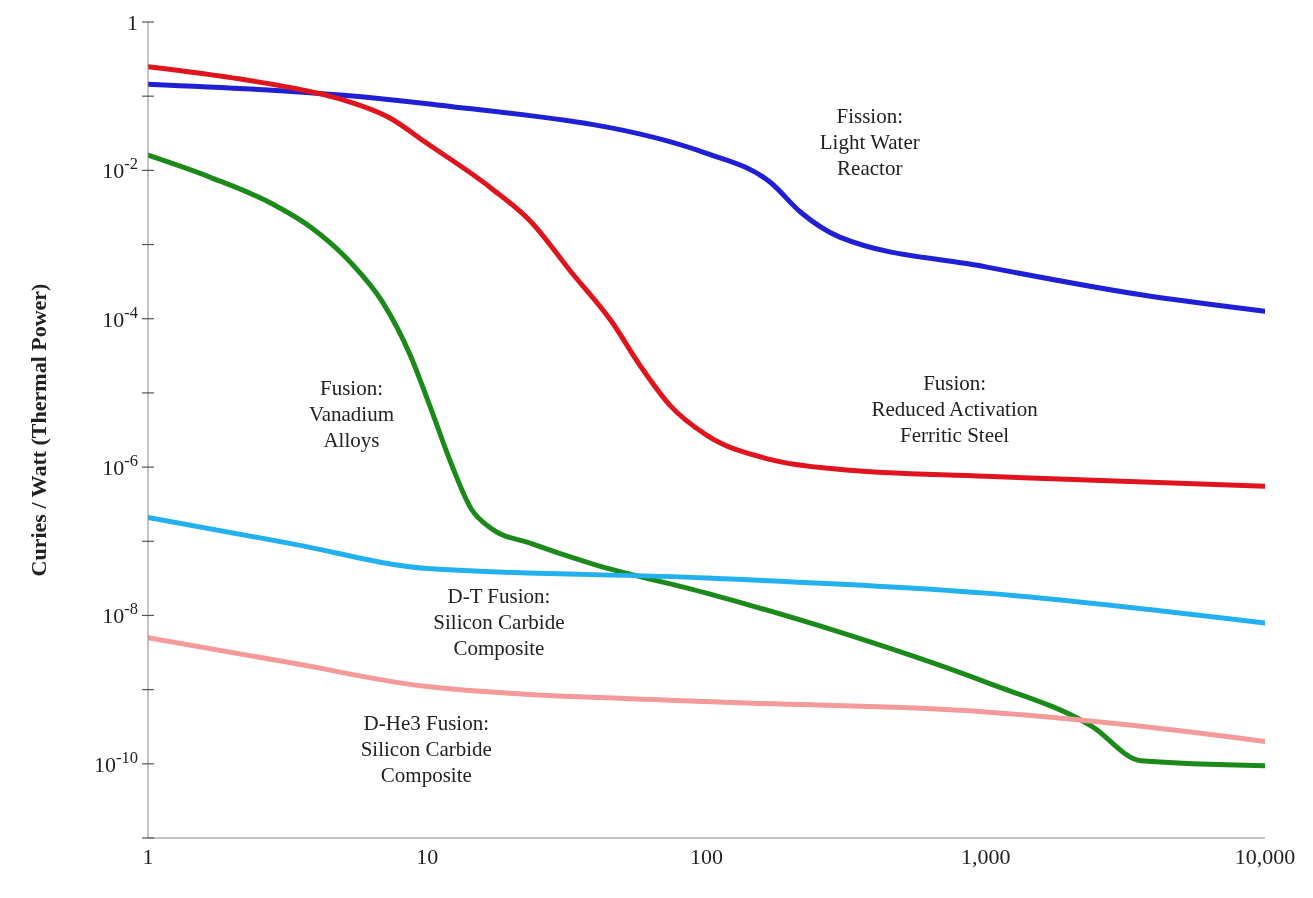 This screenshot has width=1313, height=898. What do you see at coordinates (955, 408) in the screenshot?
I see `annotation: Fusion: Reduced Activation Ferritic Steel` at bounding box center [955, 408].